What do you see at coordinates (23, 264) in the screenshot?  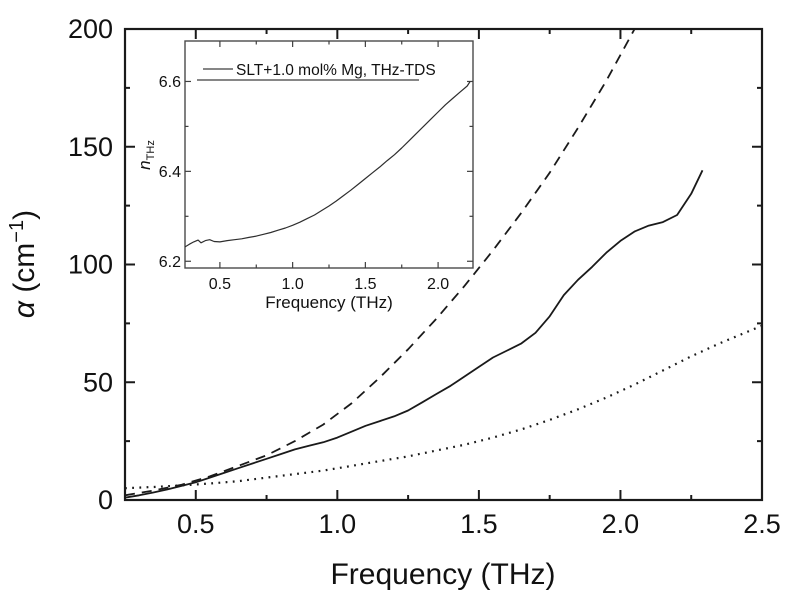 I see `main-y-axis-label: α (cm−1)` at bounding box center [23, 264].